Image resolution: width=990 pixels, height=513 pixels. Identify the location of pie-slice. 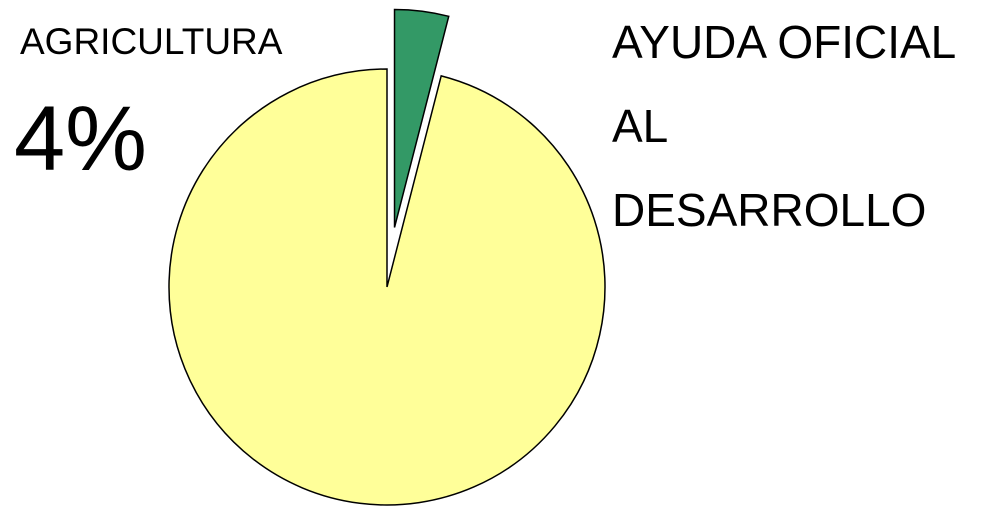
(421, 118).